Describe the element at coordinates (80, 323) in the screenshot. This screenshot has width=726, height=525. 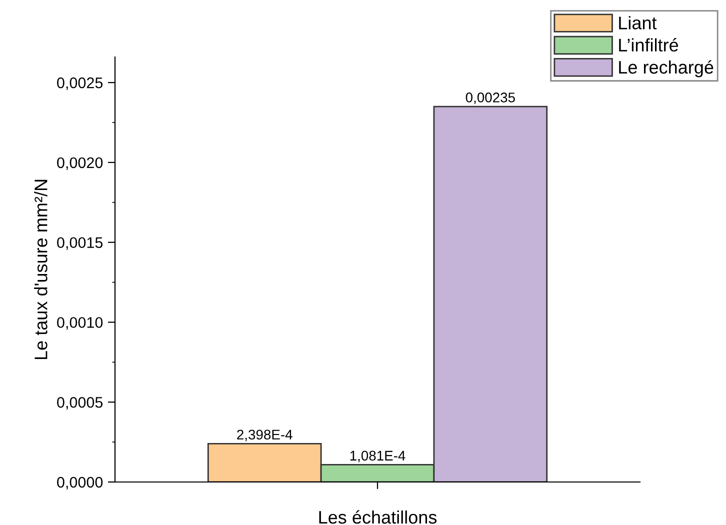
I see `y-tick-label: 0,0010` at that location.